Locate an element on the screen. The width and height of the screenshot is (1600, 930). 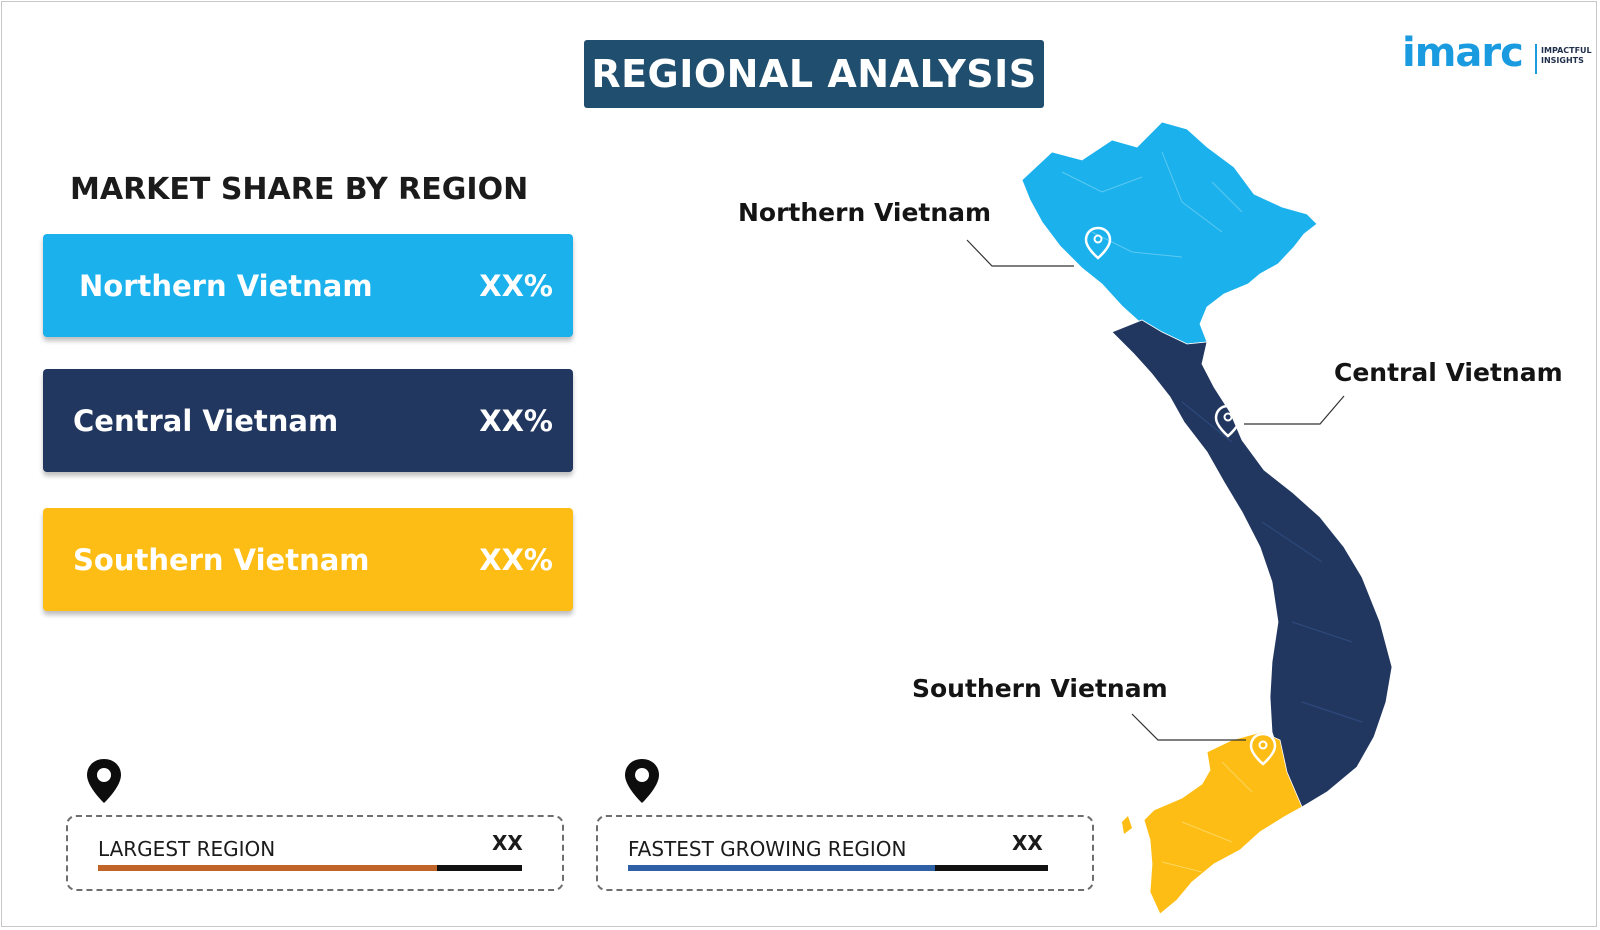
largest-region-bar is located at coordinates (310, 868).